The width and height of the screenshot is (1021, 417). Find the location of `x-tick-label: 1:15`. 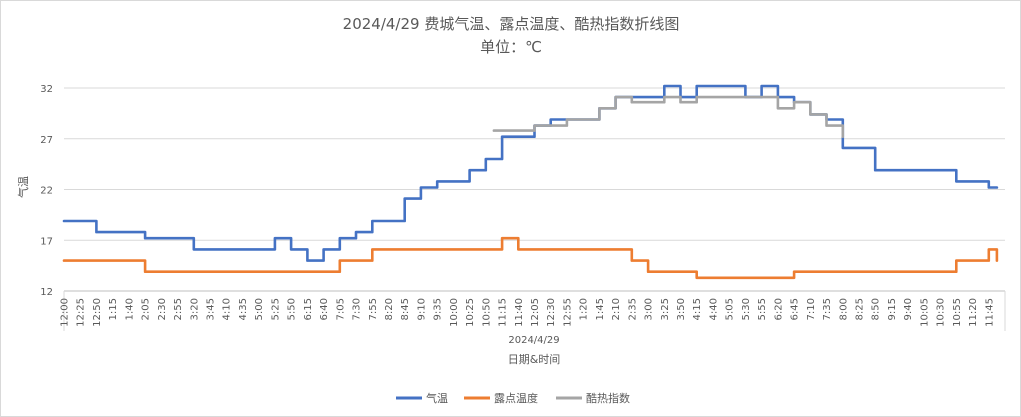

x-tick-label: 1:15 is located at coordinates (113, 309).